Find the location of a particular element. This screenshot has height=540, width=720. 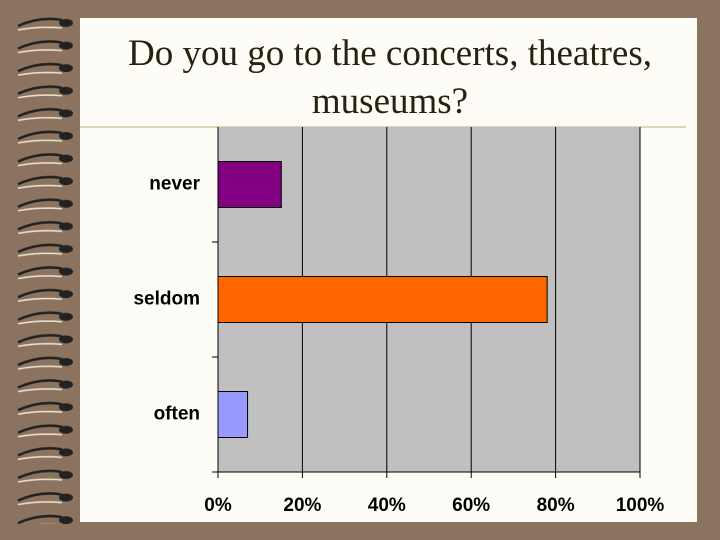

x-tick-label: 100% is located at coordinates (640, 505).